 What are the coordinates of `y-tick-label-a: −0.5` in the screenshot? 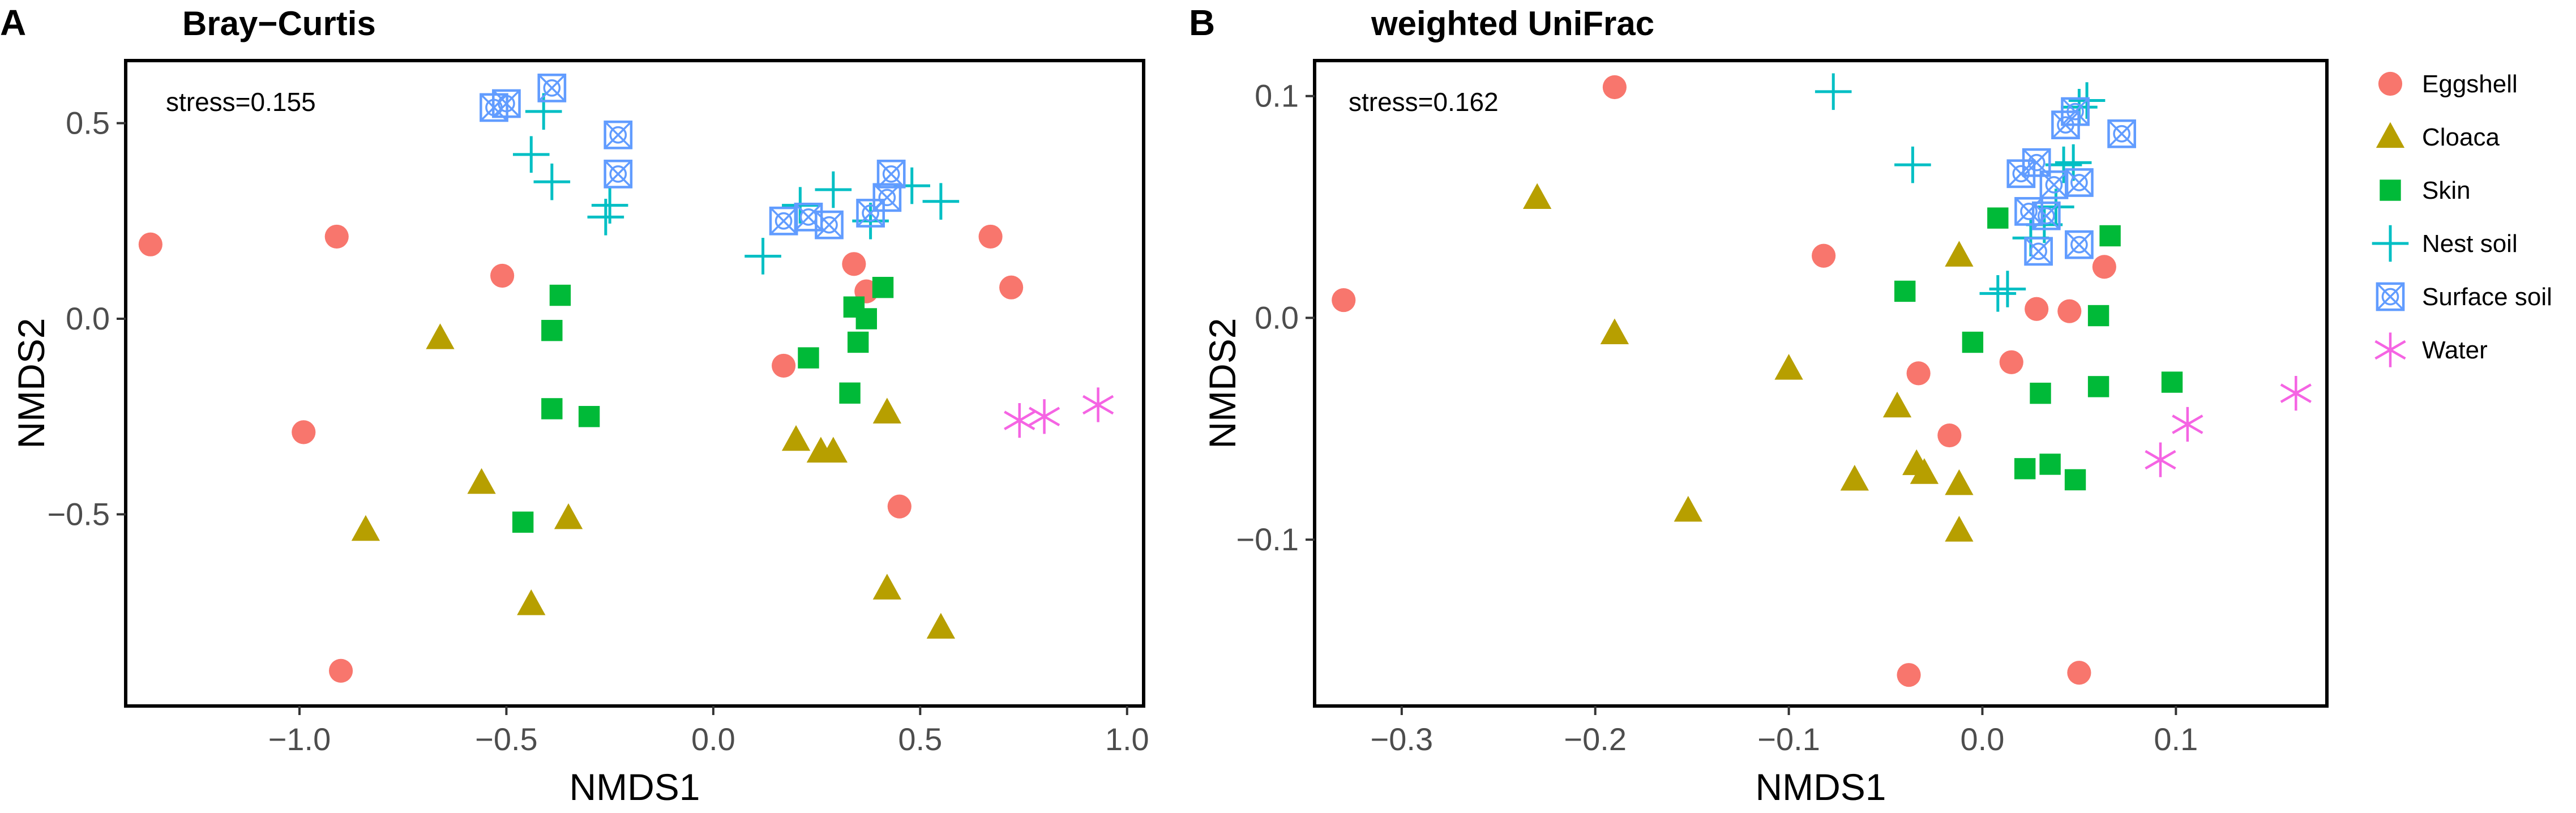 It's located at (78, 514).